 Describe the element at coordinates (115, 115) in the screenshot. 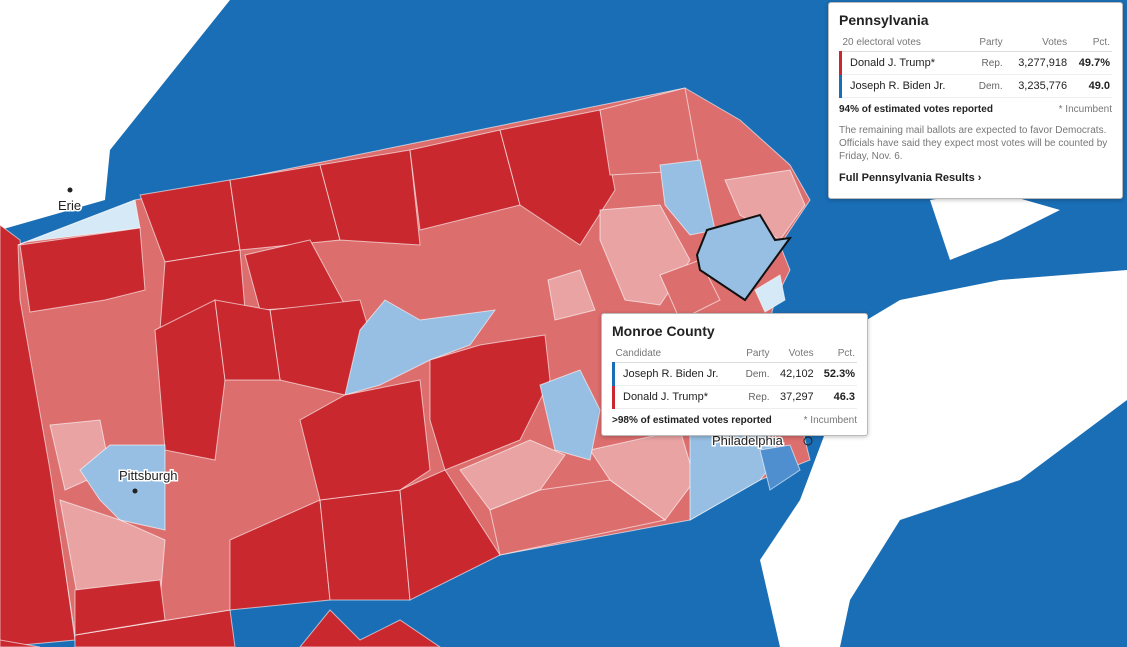

I see `lake` at that location.